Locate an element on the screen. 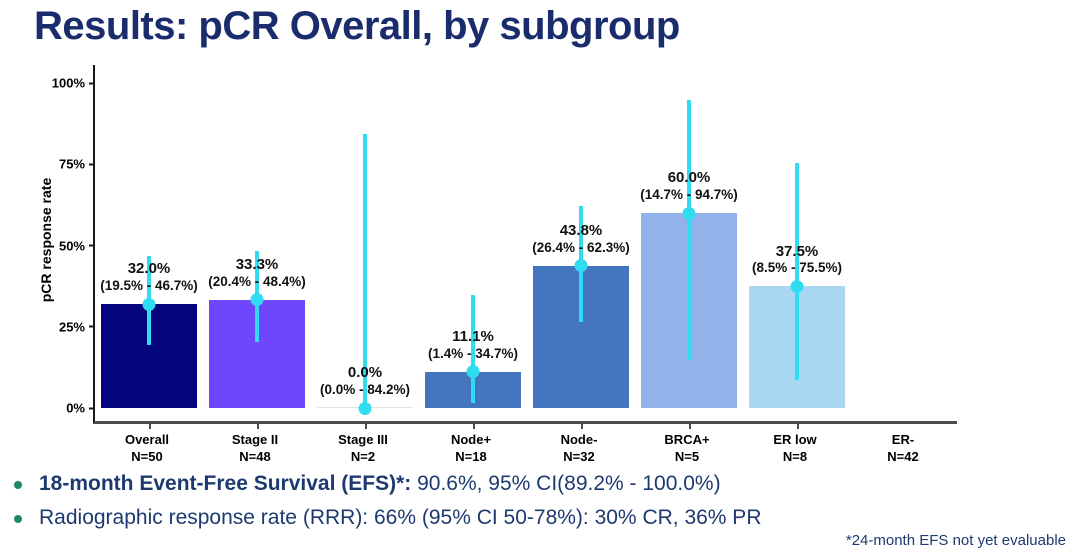 The image size is (1080, 555). ci-text: (0.0% - 84.2%) is located at coordinates (365, 390).